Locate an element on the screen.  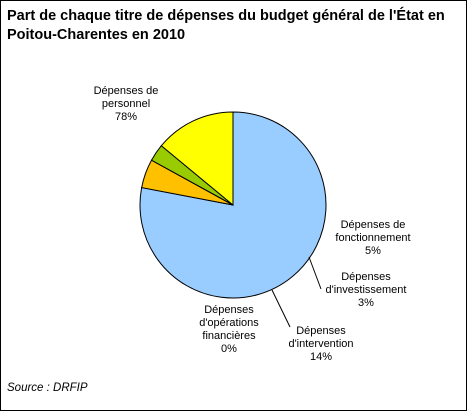
data-label-depenses-d-operations-financieres: Dépenses d'opérations financières 0% is located at coordinates (229, 329).